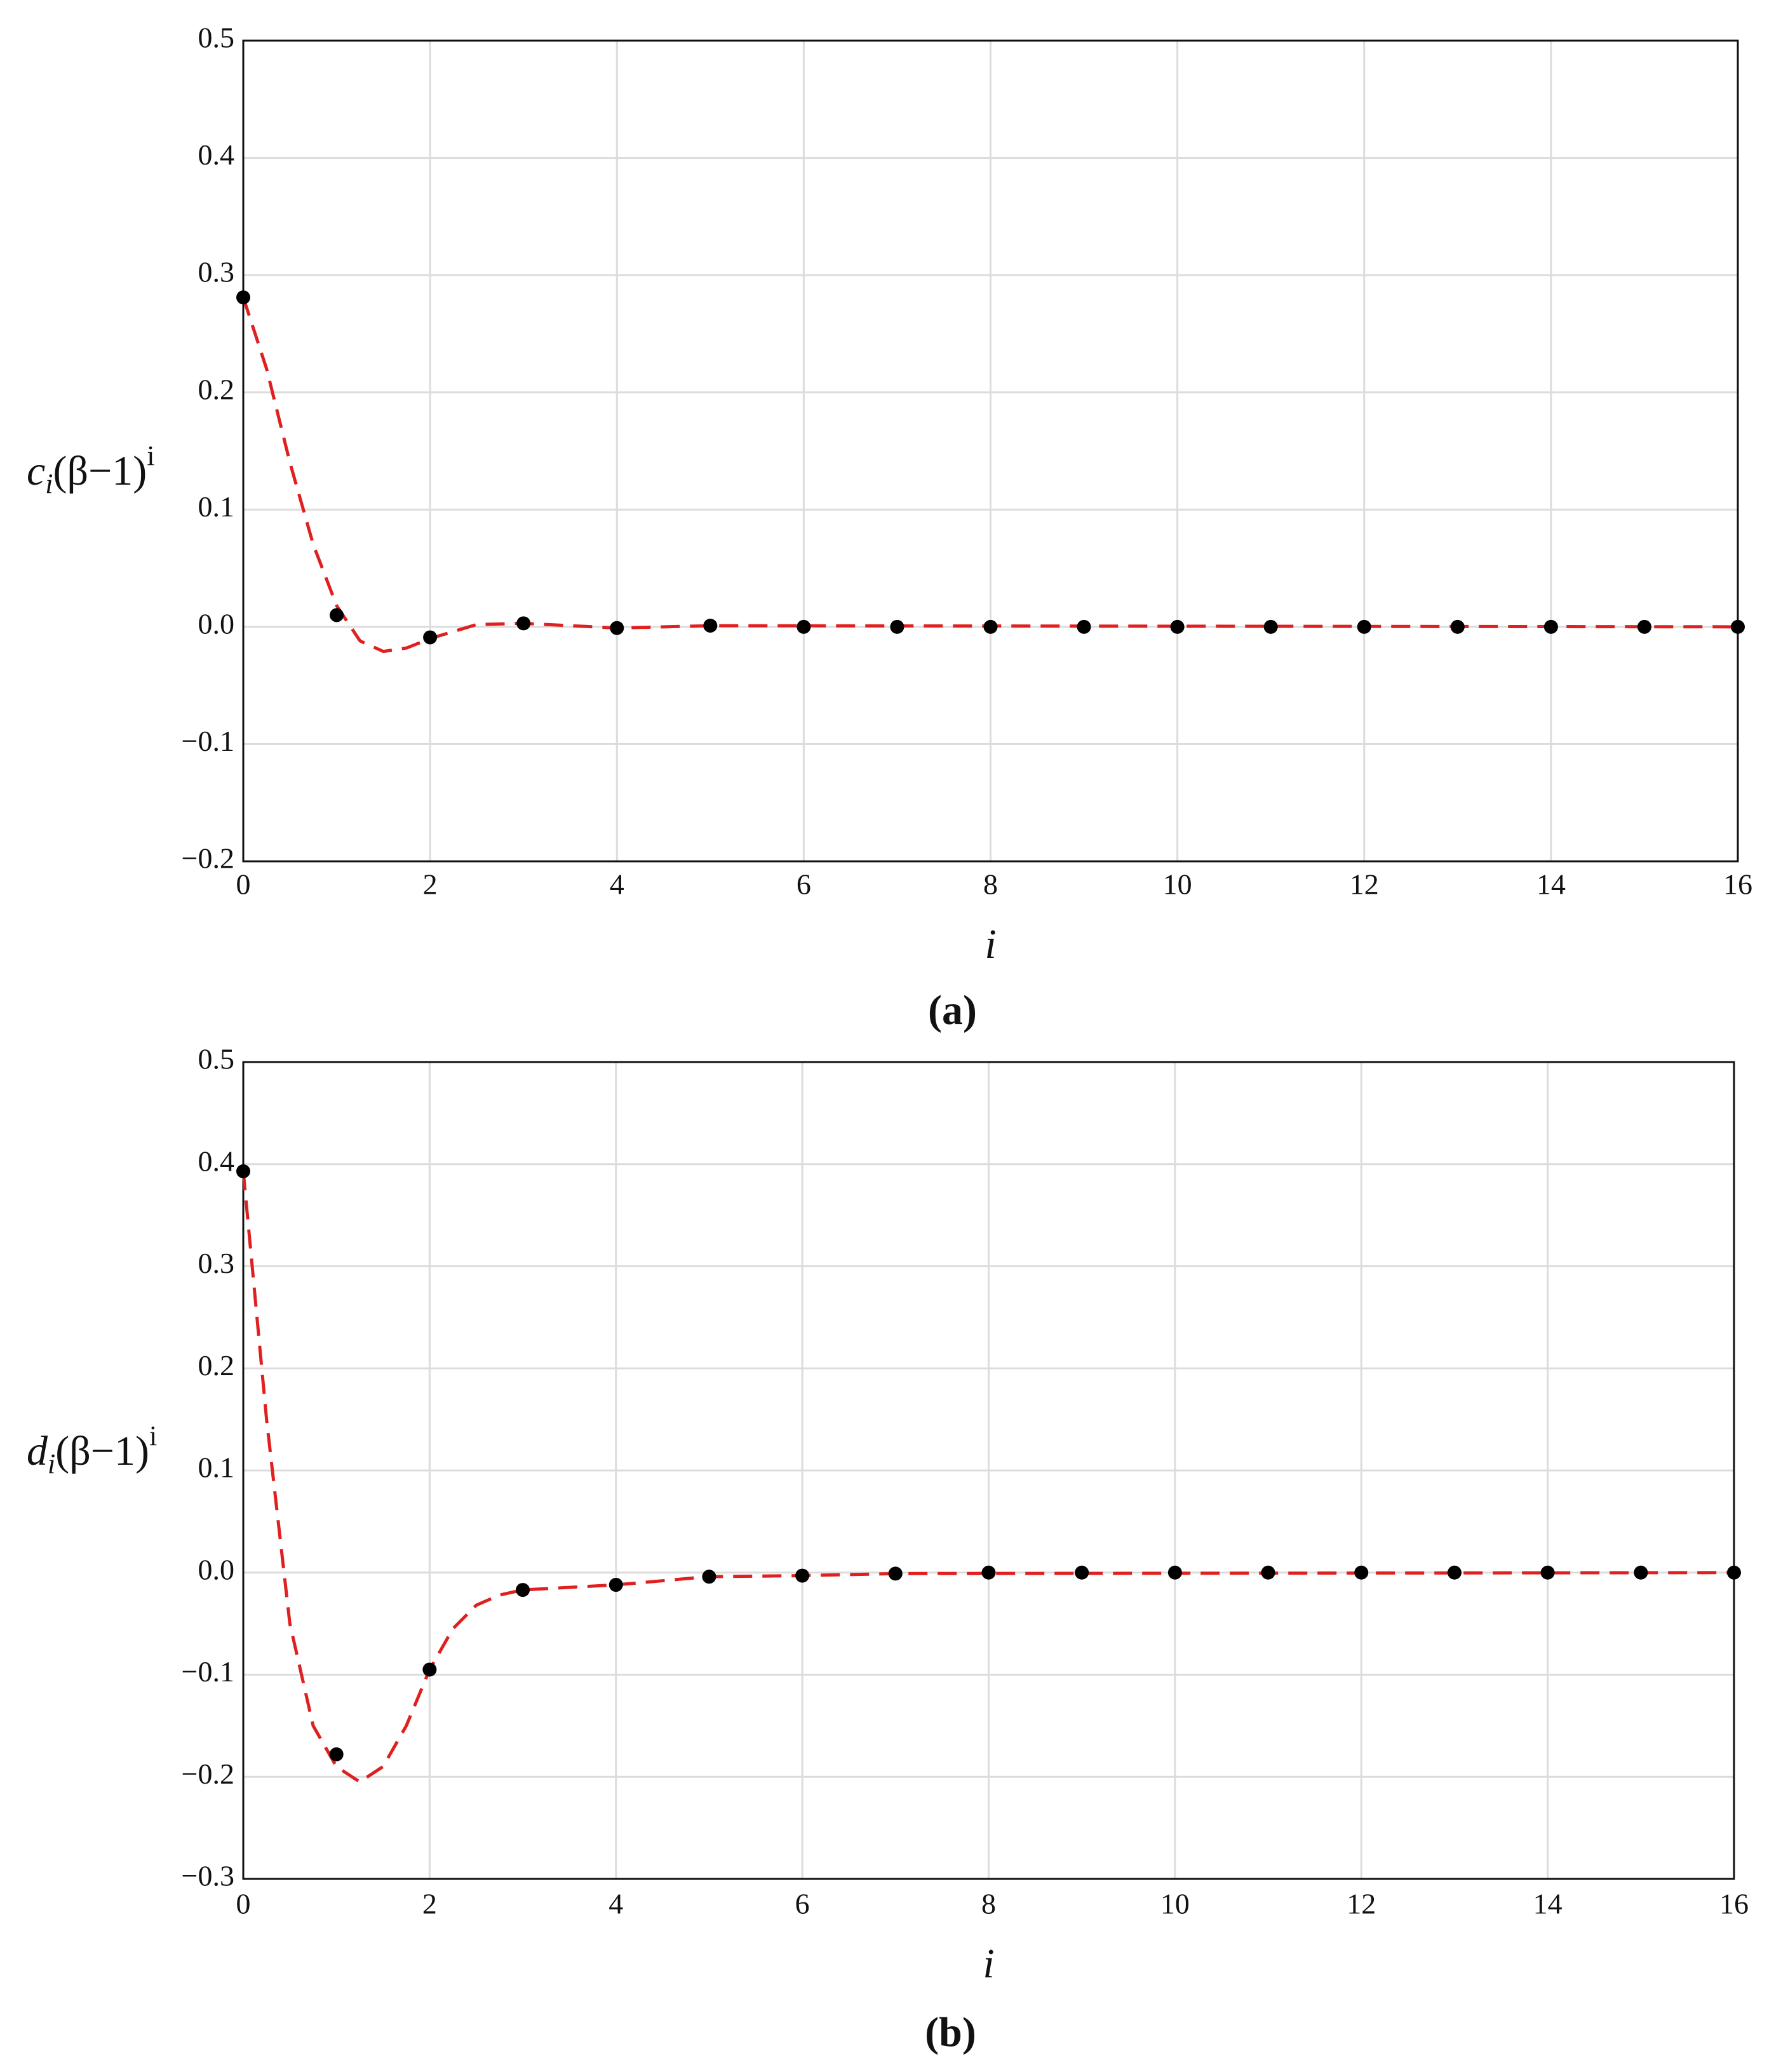 The width and height of the screenshot is (1788, 2072). I want to click on y-axis-label: di(β−1)i, so click(92, 1449).